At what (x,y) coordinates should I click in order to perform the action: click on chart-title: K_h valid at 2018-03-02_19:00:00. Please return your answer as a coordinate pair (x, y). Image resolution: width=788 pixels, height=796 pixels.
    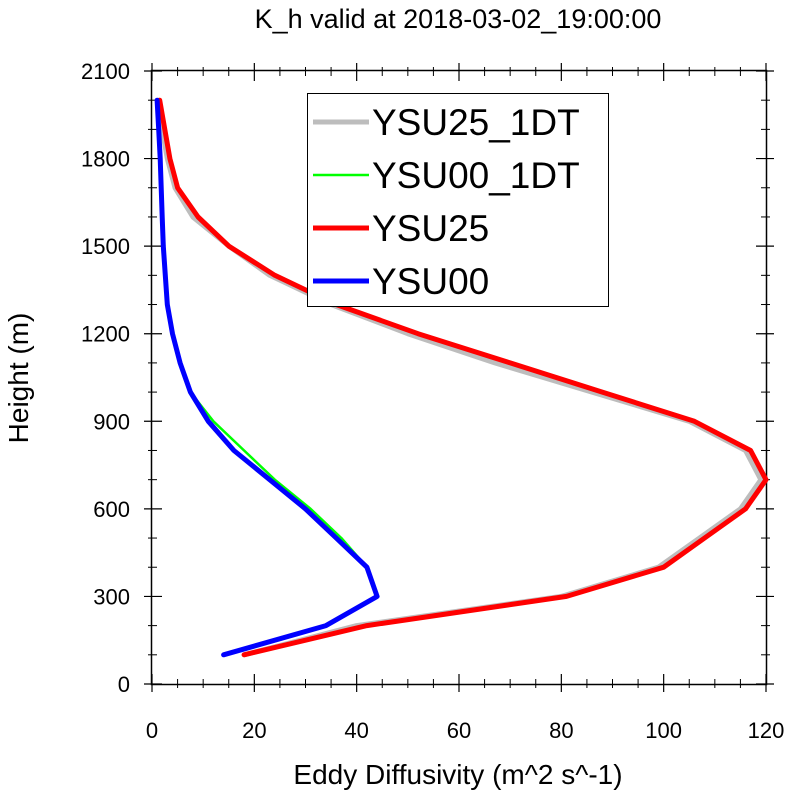
    Looking at the image, I should click on (458, 19).